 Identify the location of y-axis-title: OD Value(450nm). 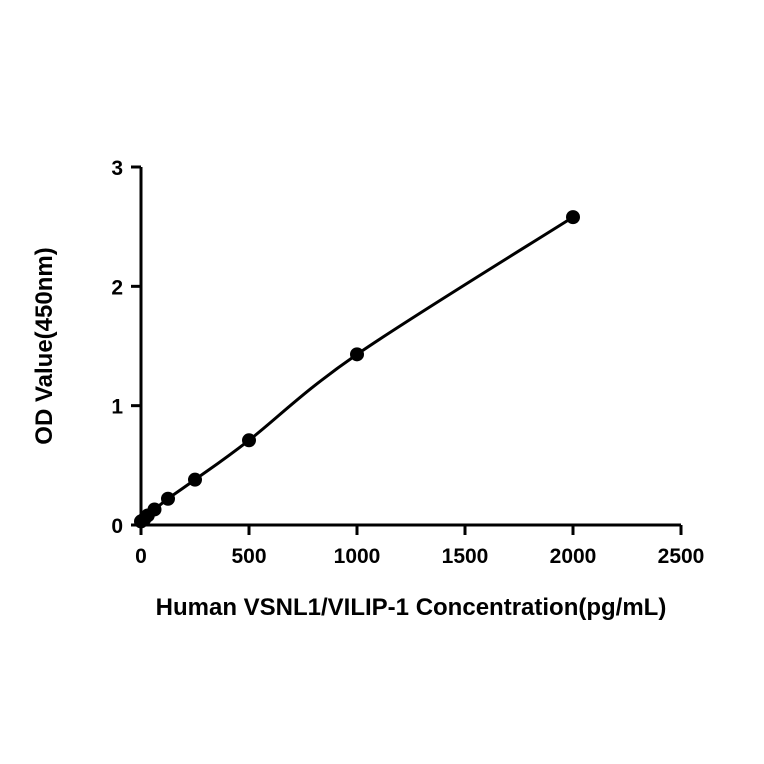
(44, 345).